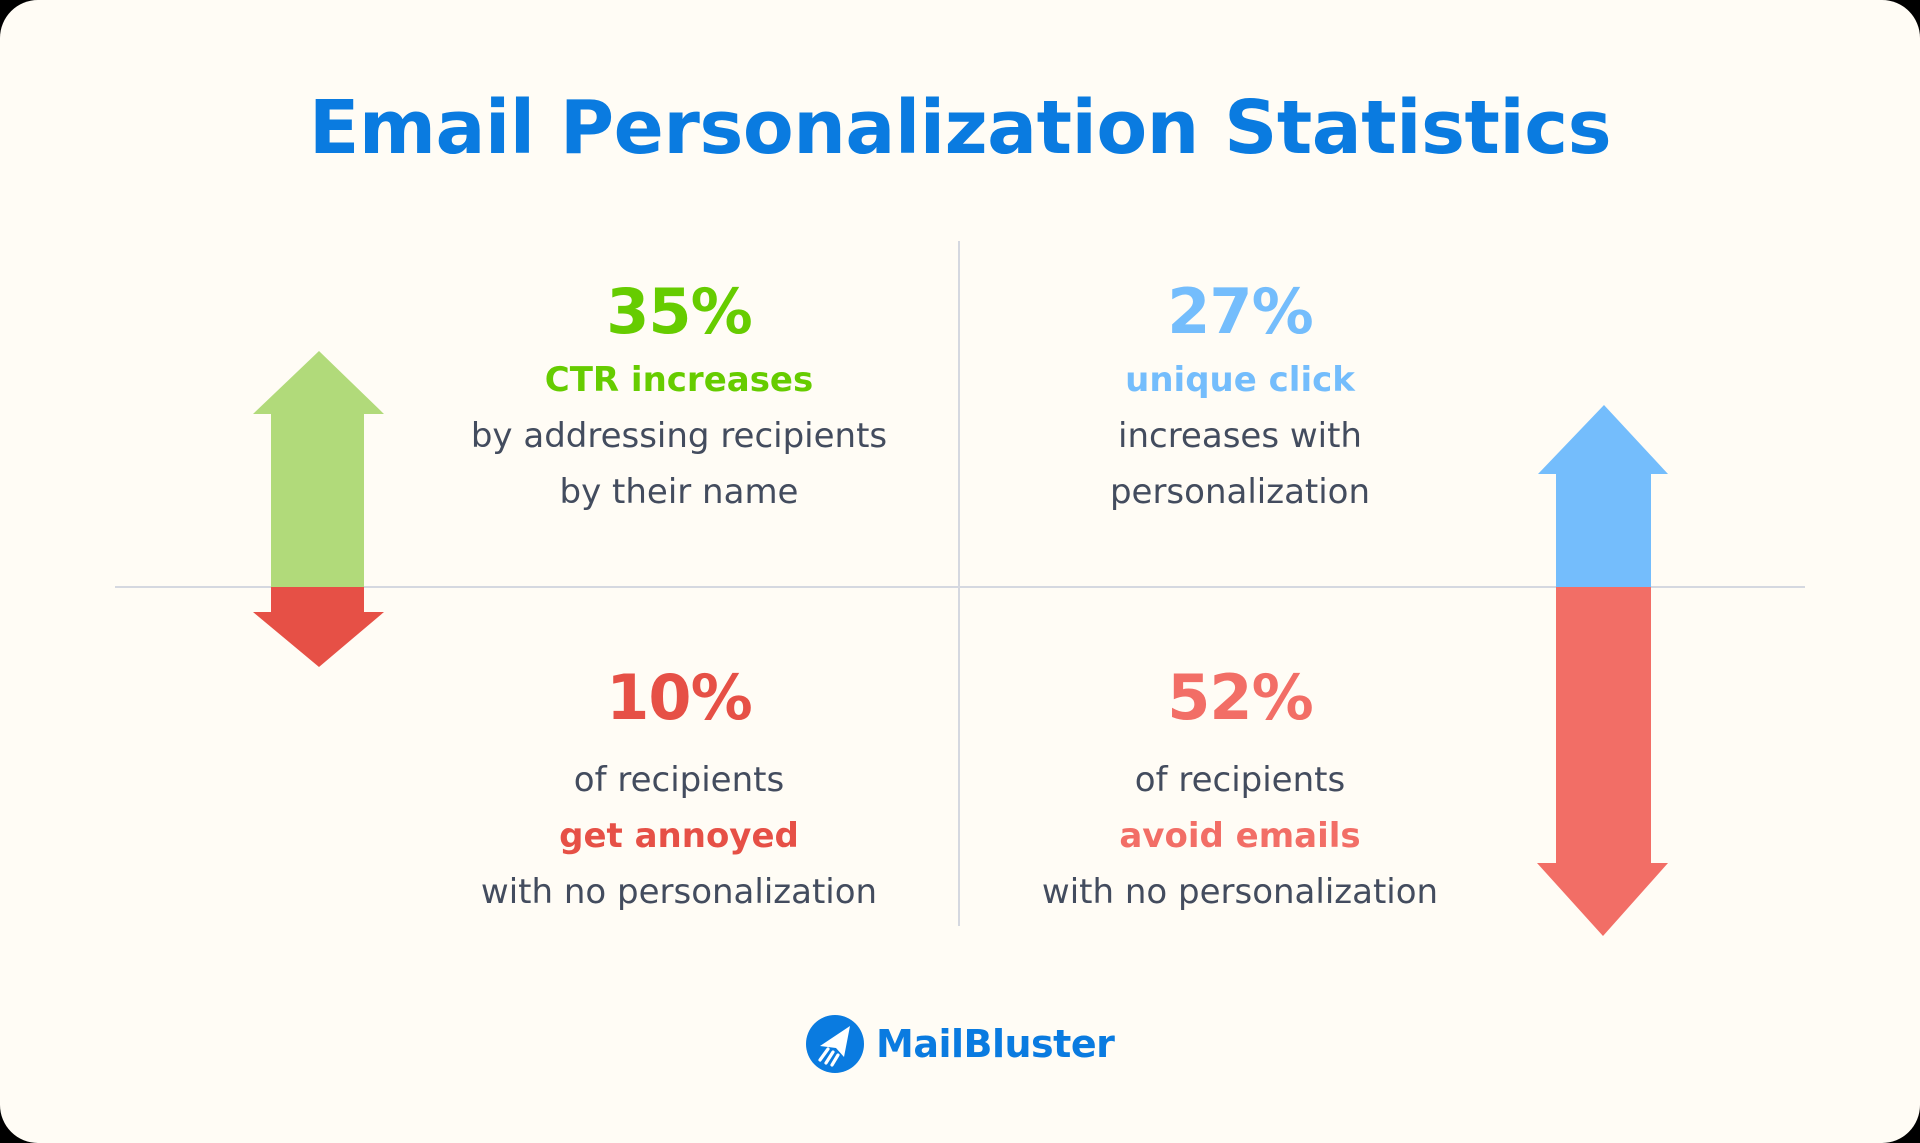 The image size is (1920, 1143). What do you see at coordinates (995, 1044) in the screenshot?
I see `logo-text: MailBluster` at bounding box center [995, 1044].